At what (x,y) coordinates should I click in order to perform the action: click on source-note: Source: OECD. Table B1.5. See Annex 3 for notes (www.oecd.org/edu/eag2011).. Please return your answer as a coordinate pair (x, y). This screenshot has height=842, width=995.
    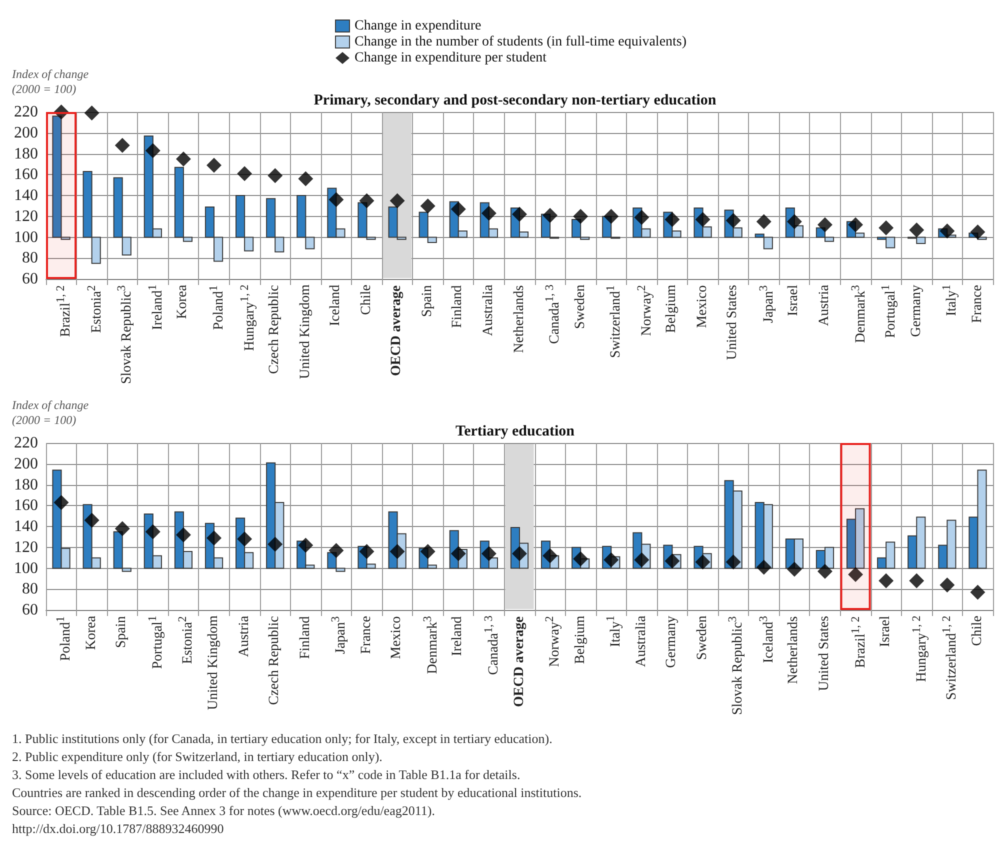
    Looking at the image, I should click on (224, 811).